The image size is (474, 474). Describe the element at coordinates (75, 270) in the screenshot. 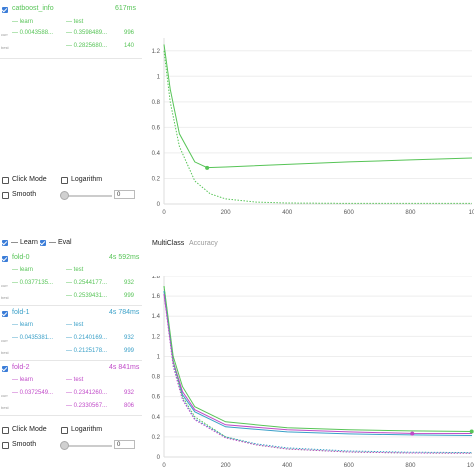

I see `fold-0-test-legend: — test` at that location.